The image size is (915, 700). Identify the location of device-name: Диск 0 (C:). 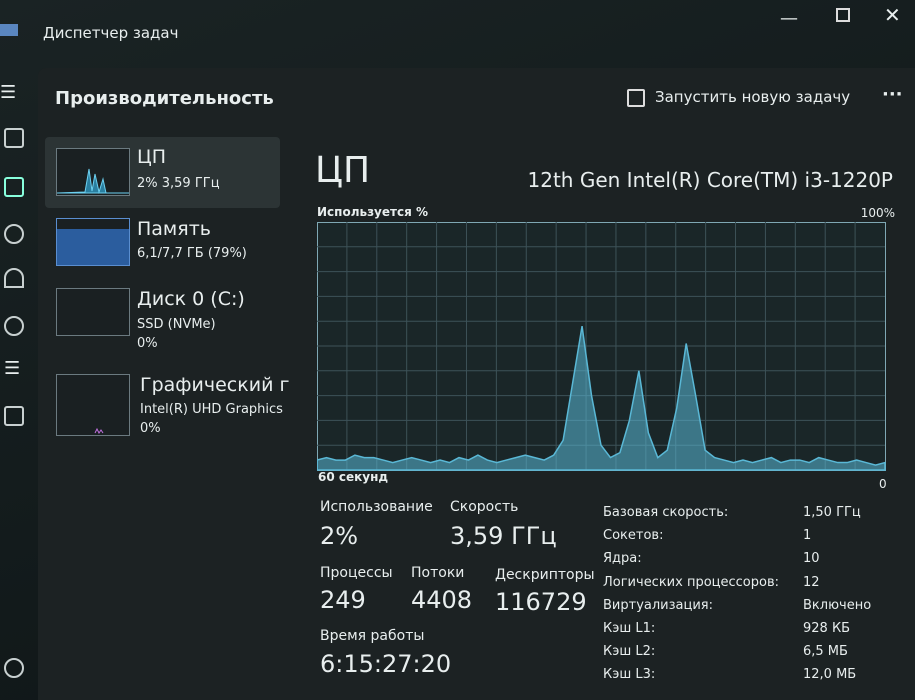
(191, 299).